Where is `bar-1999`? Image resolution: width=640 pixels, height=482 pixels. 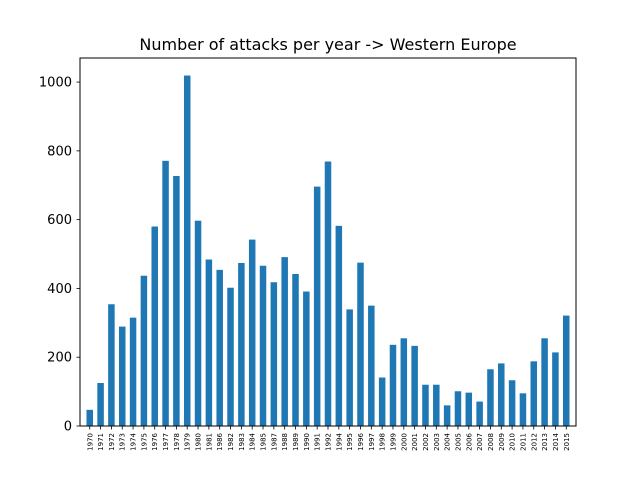 bar-1999 is located at coordinates (393, 385).